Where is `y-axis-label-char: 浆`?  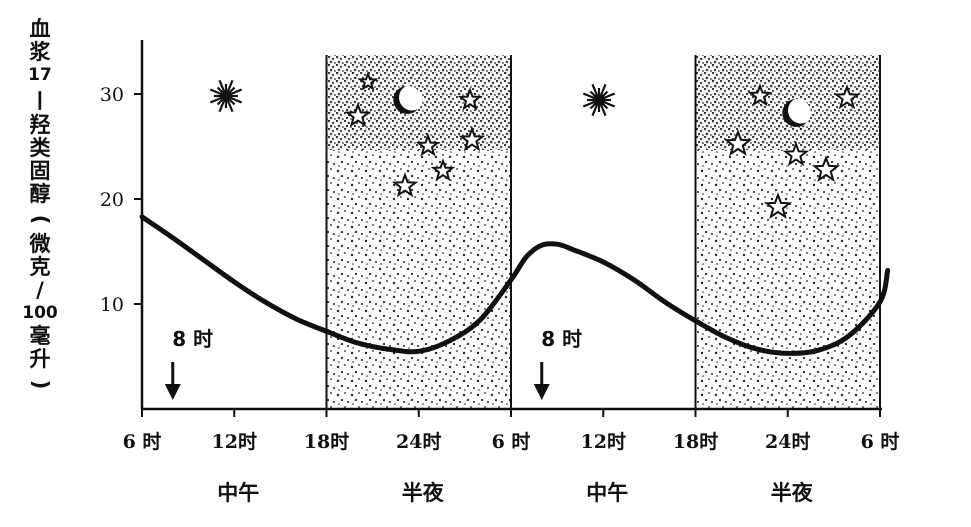
y-axis-label-char: 浆 is located at coordinates (40, 52).